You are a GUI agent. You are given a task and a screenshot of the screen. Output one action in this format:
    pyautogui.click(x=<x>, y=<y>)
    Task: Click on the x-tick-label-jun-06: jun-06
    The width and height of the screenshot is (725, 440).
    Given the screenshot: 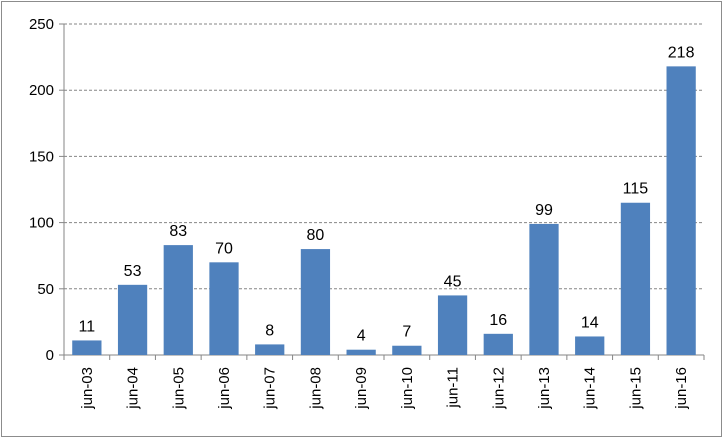 What is the action you would take?
    pyautogui.click(x=224, y=388)
    